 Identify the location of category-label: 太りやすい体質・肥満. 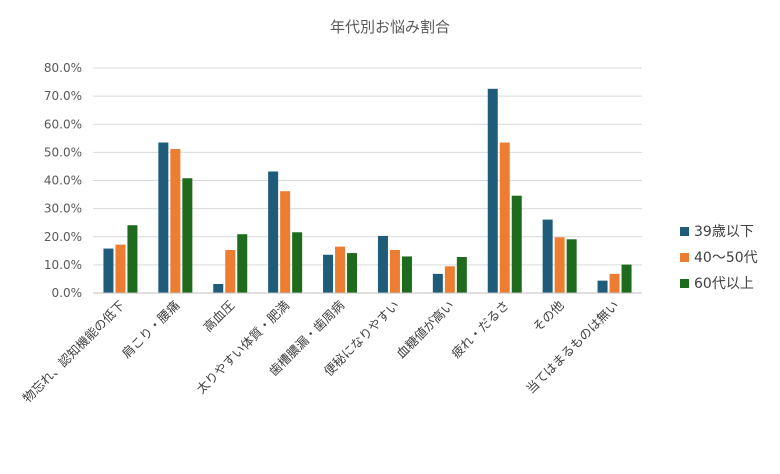
(242, 347).